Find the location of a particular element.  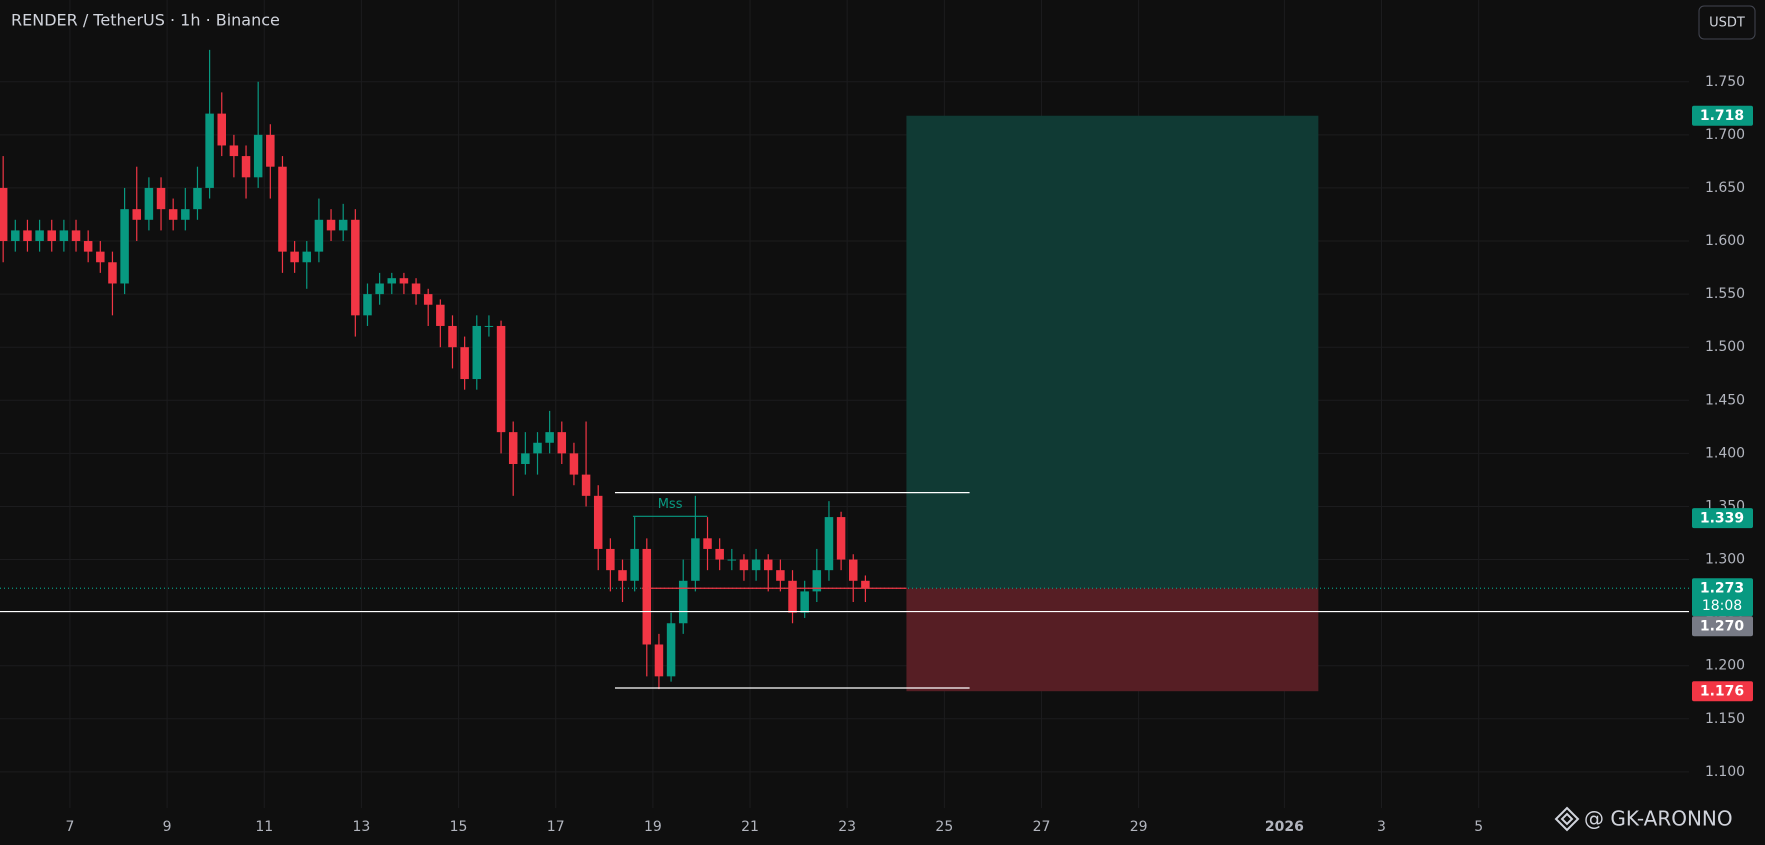

currency-button is located at coordinates (1727, 22).